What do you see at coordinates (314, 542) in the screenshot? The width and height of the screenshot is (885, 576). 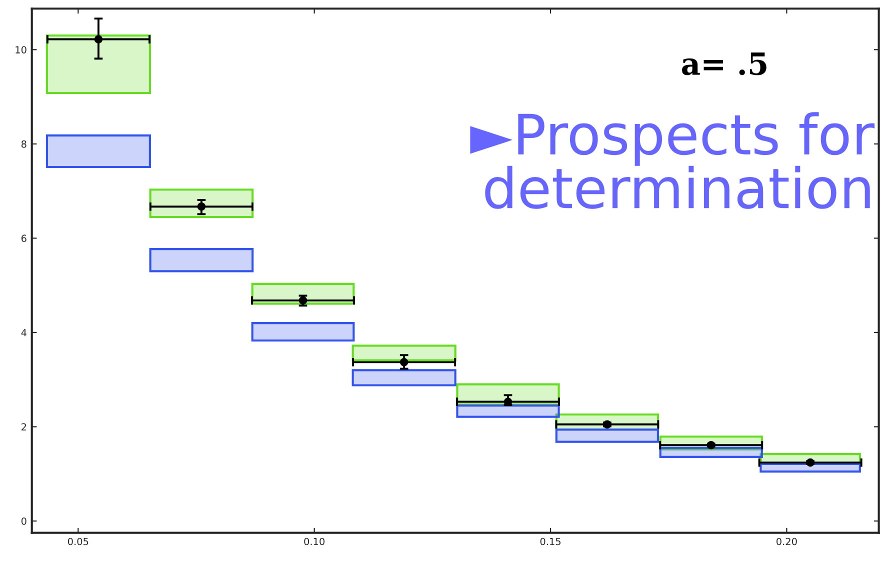 I see `x-tick-label: 0.10` at bounding box center [314, 542].